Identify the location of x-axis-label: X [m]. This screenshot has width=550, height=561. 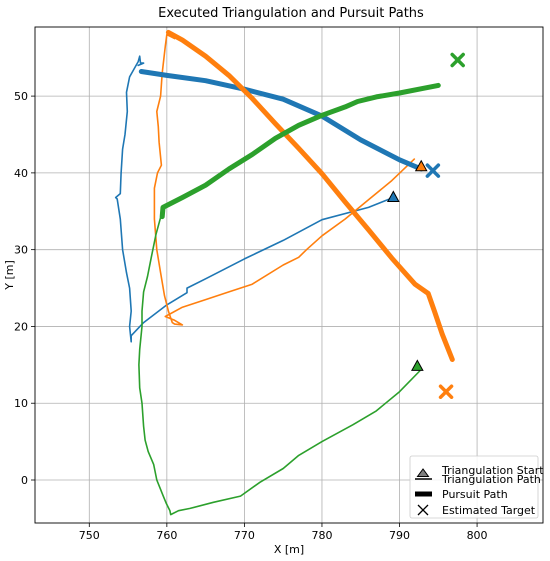
(289, 549).